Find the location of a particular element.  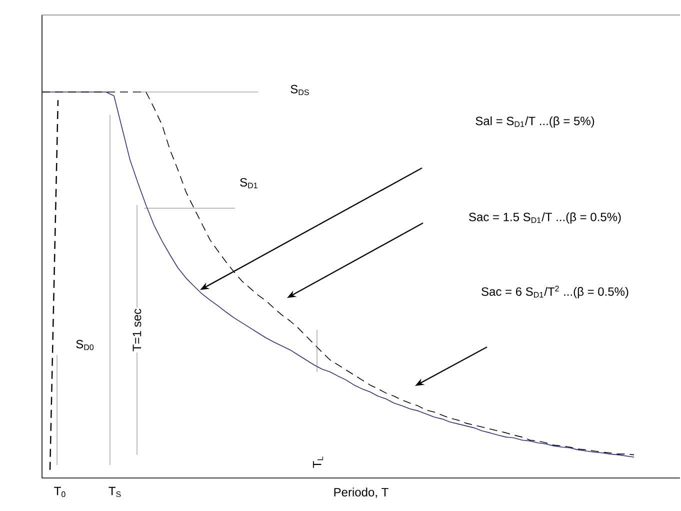

annotation: S$_{D0}$ is located at coordinates (85, 345).